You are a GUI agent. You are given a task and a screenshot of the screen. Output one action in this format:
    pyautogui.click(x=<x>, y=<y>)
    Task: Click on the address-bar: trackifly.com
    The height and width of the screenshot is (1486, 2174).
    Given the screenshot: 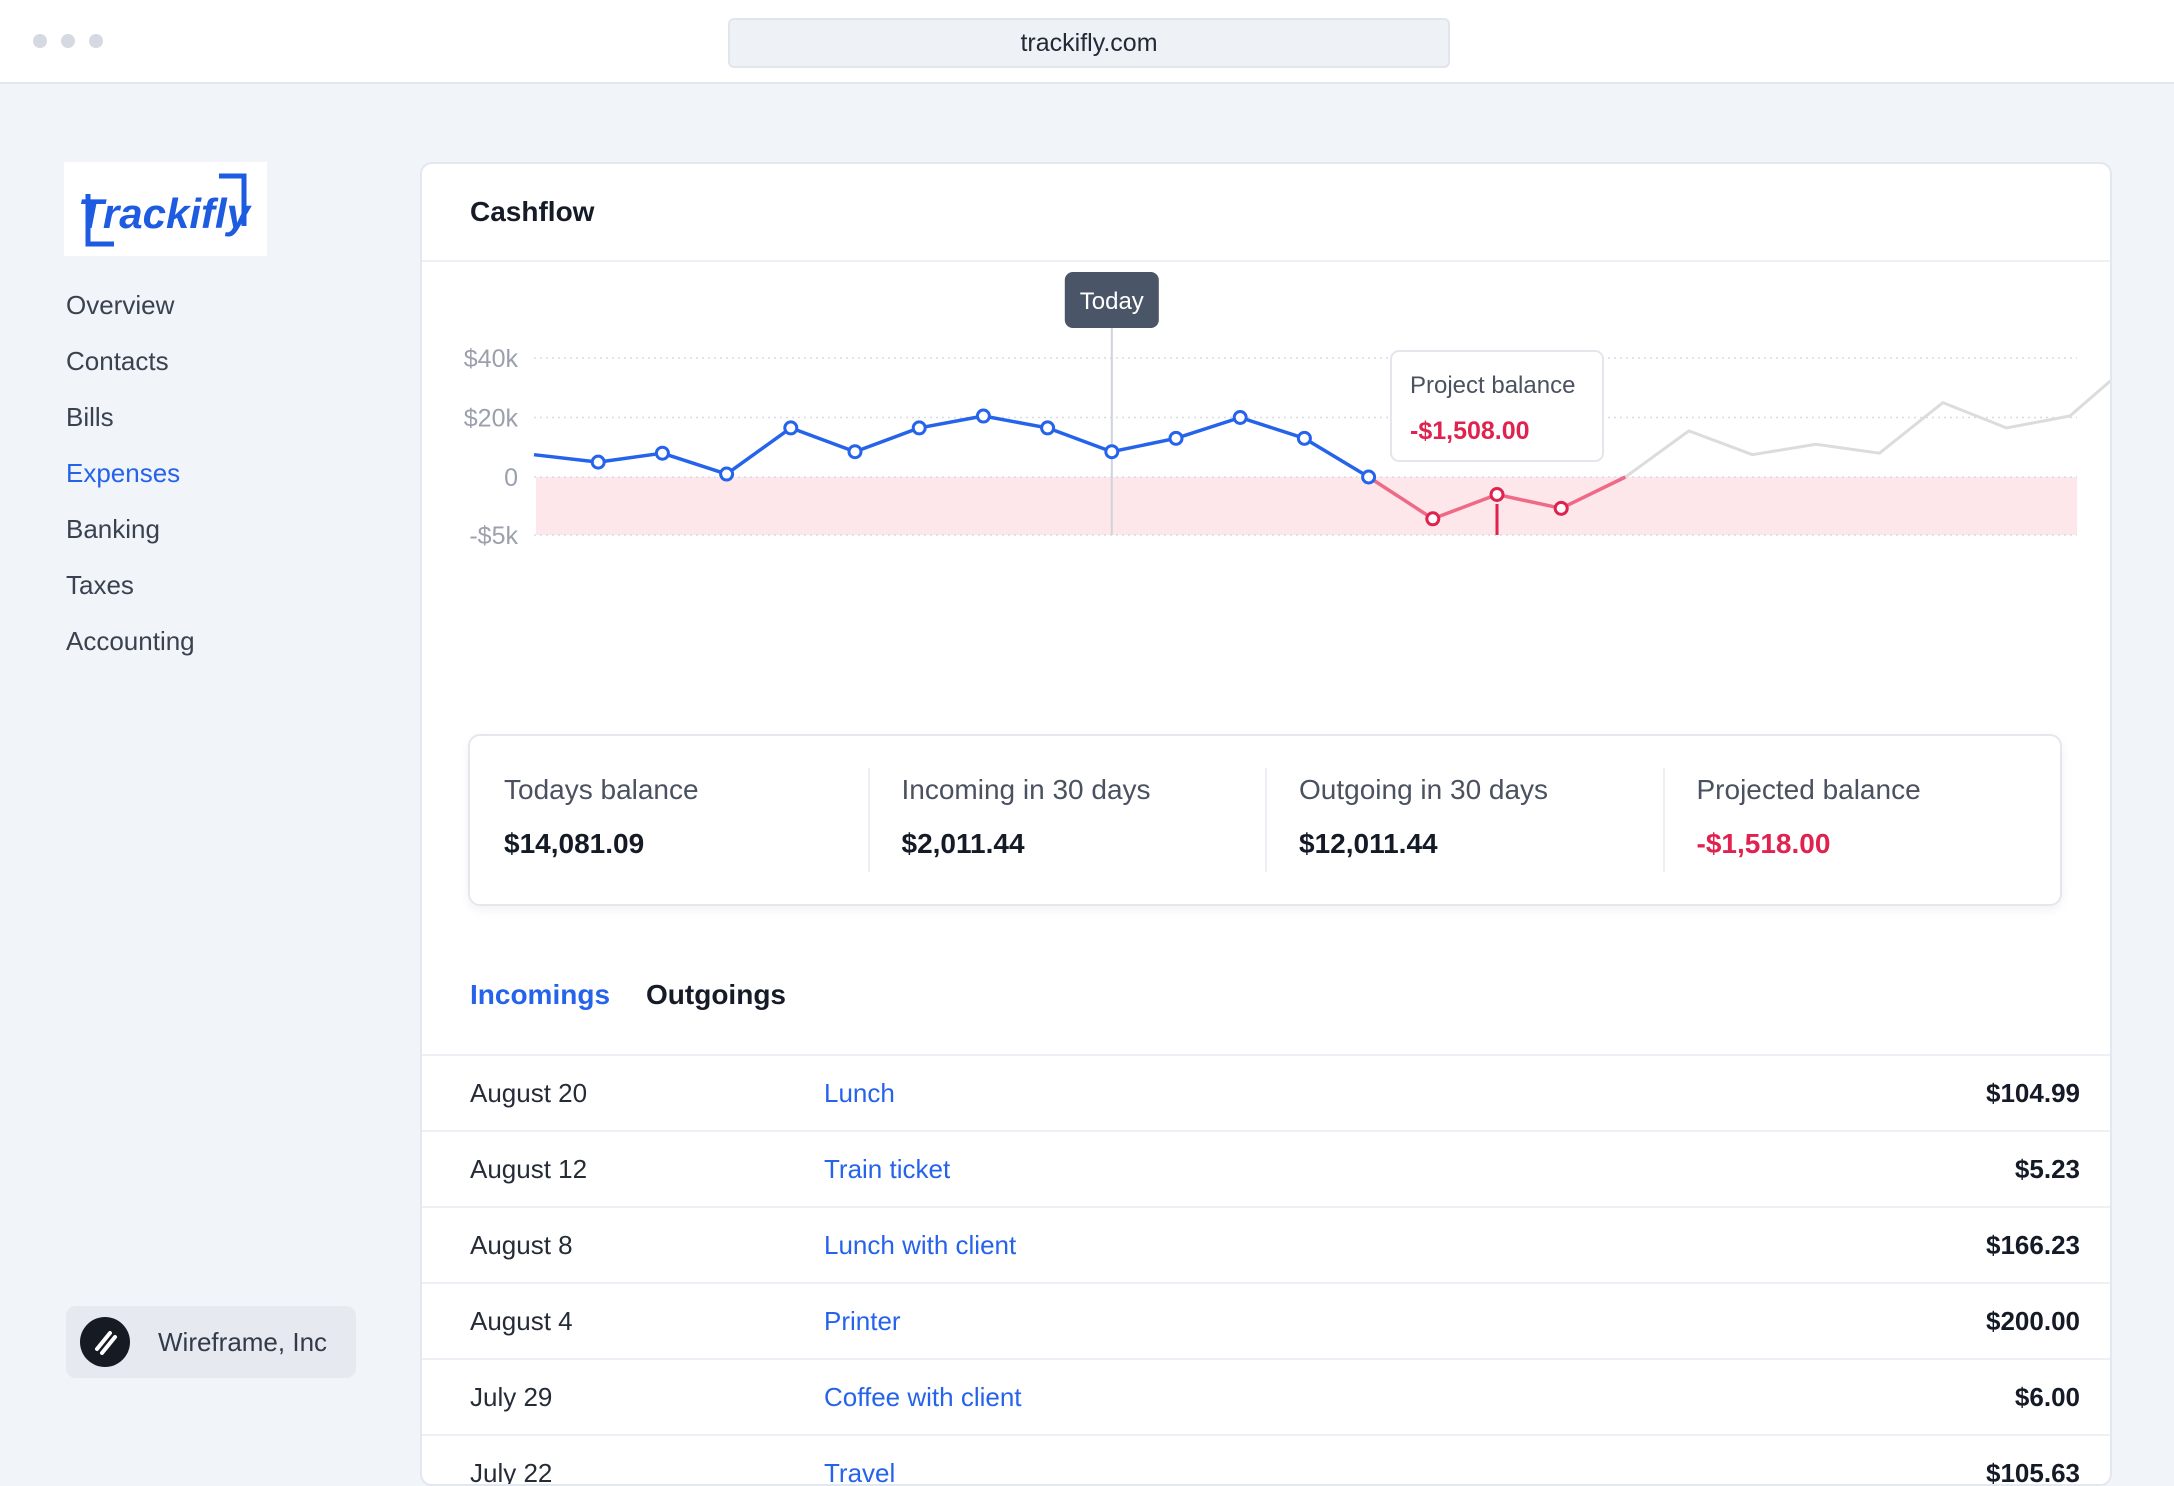 What is the action you would take?
    pyautogui.click(x=1089, y=43)
    